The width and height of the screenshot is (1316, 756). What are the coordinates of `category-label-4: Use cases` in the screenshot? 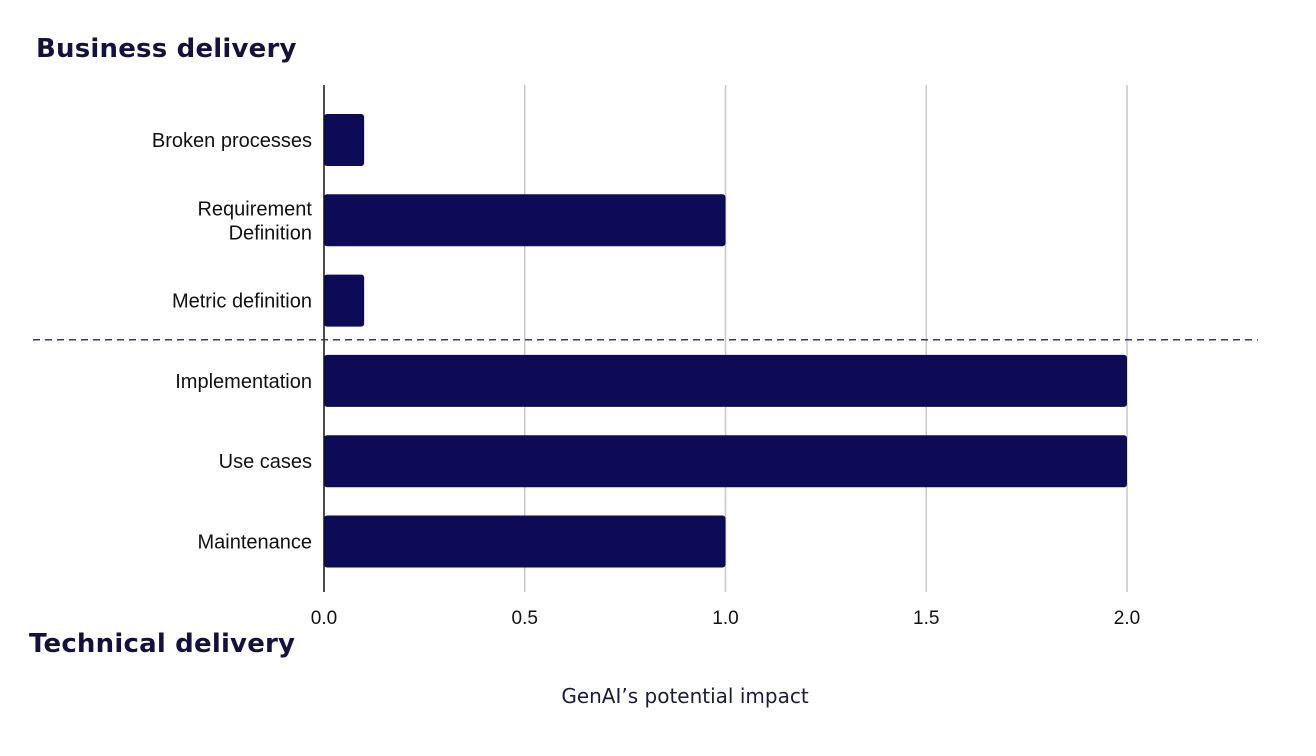 It's located at (265, 462).